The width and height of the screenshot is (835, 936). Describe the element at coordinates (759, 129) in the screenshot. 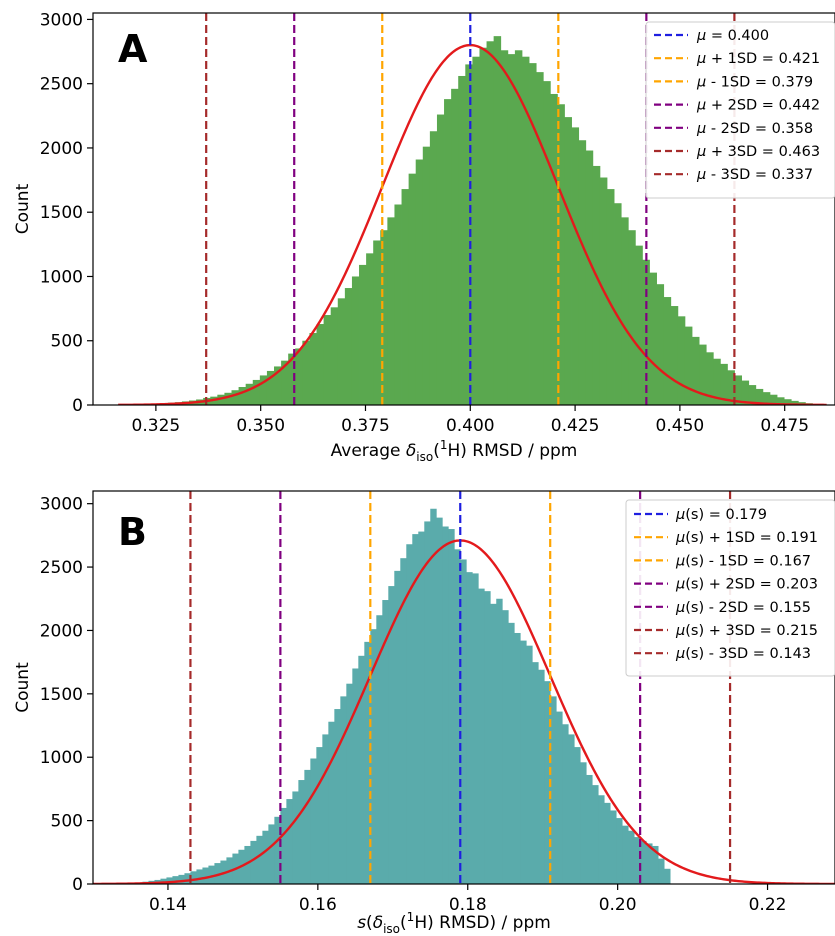

I see `legend-rest: - 2SD = 0.358` at that location.